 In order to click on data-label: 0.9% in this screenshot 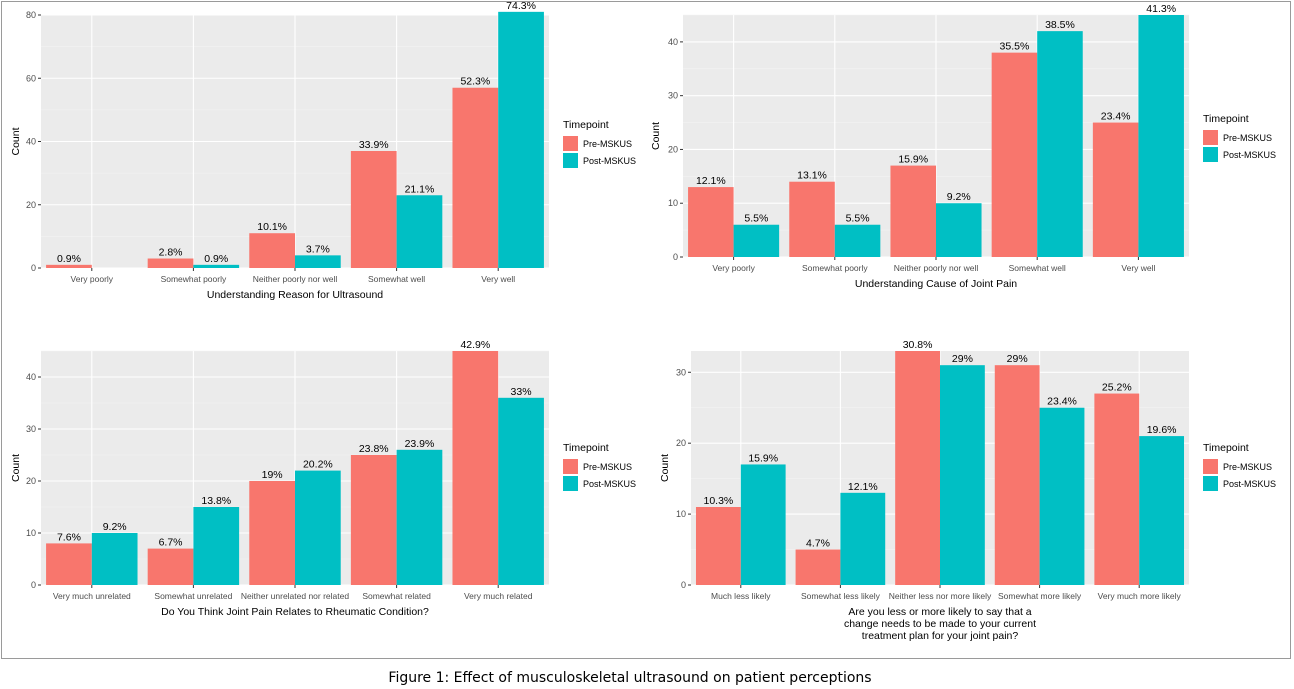, I will do `click(69, 259)`.